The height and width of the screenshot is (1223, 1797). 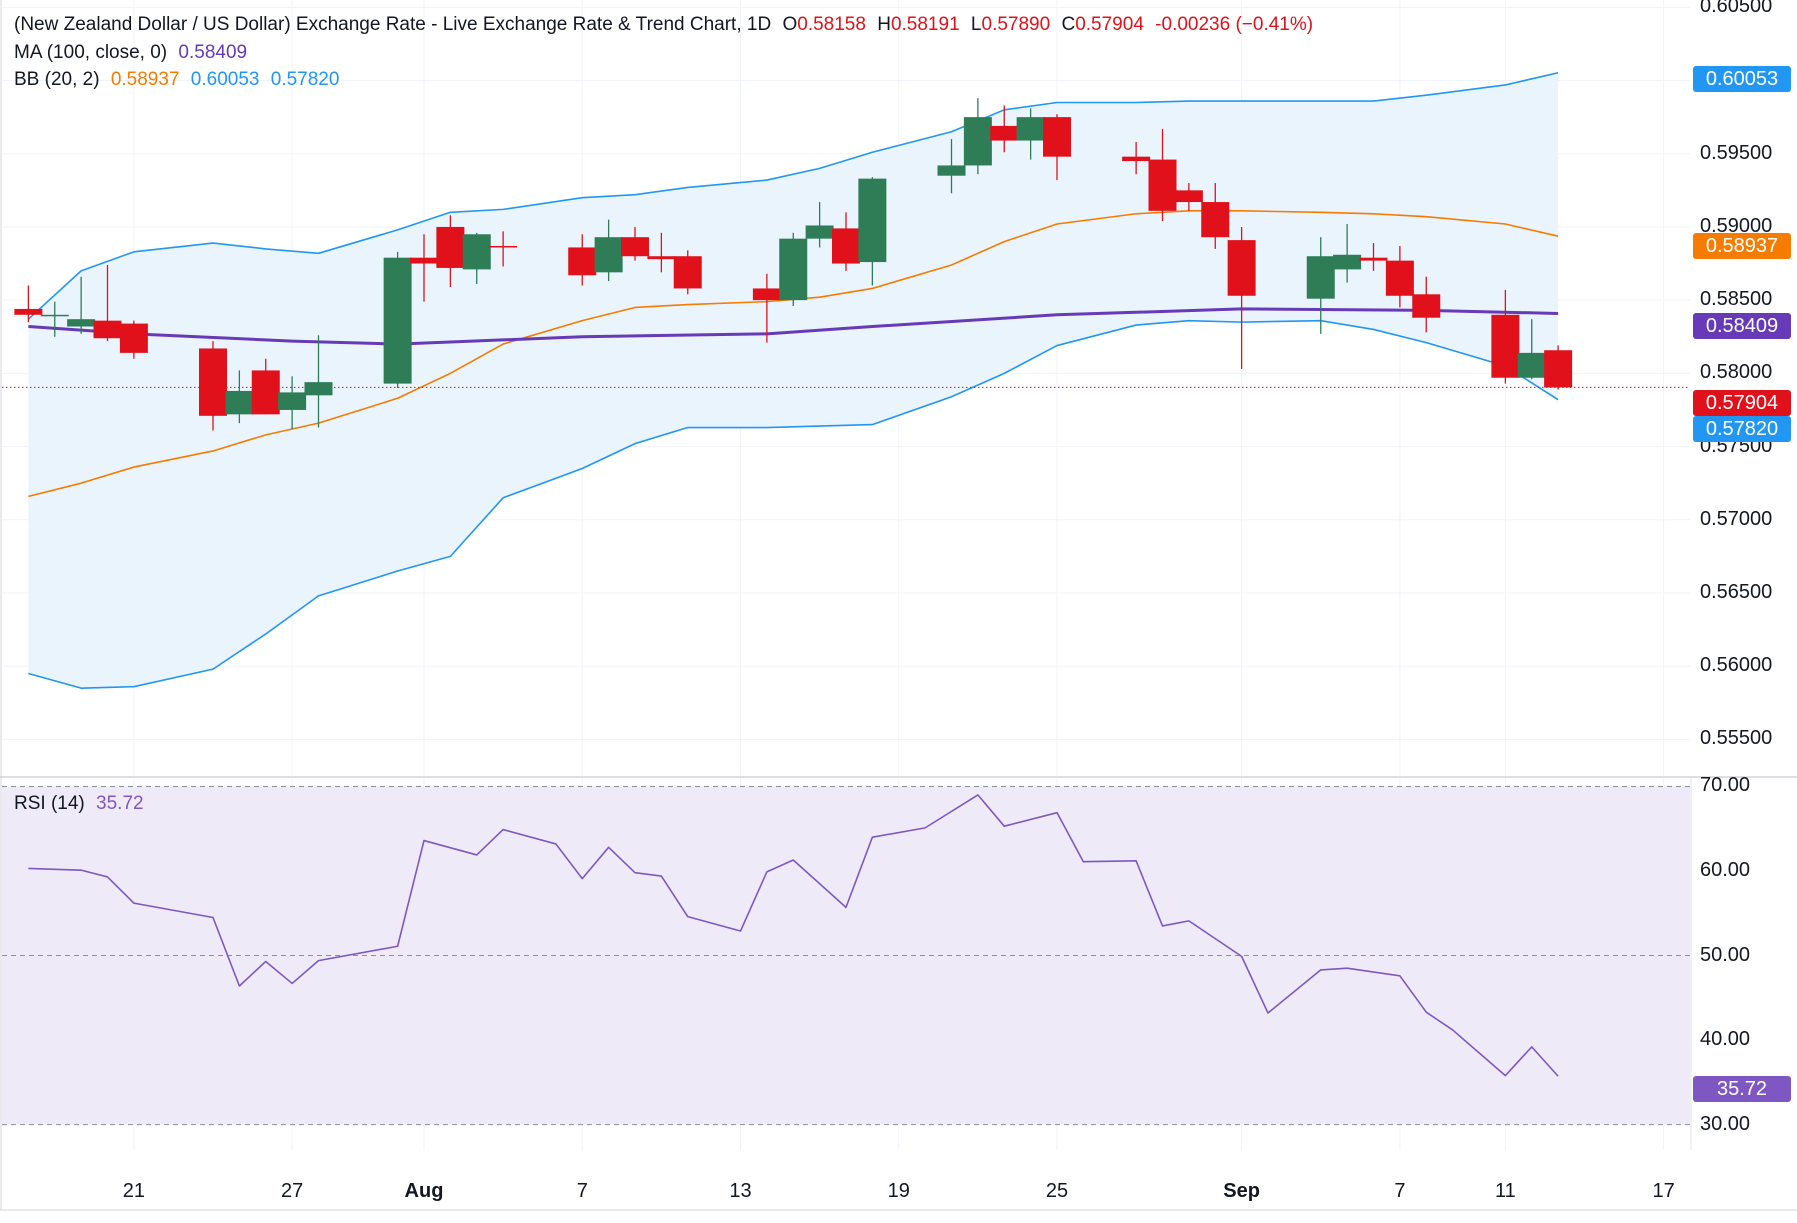 I want to click on rsi-tick-label: 50.00, so click(x=1725, y=954).